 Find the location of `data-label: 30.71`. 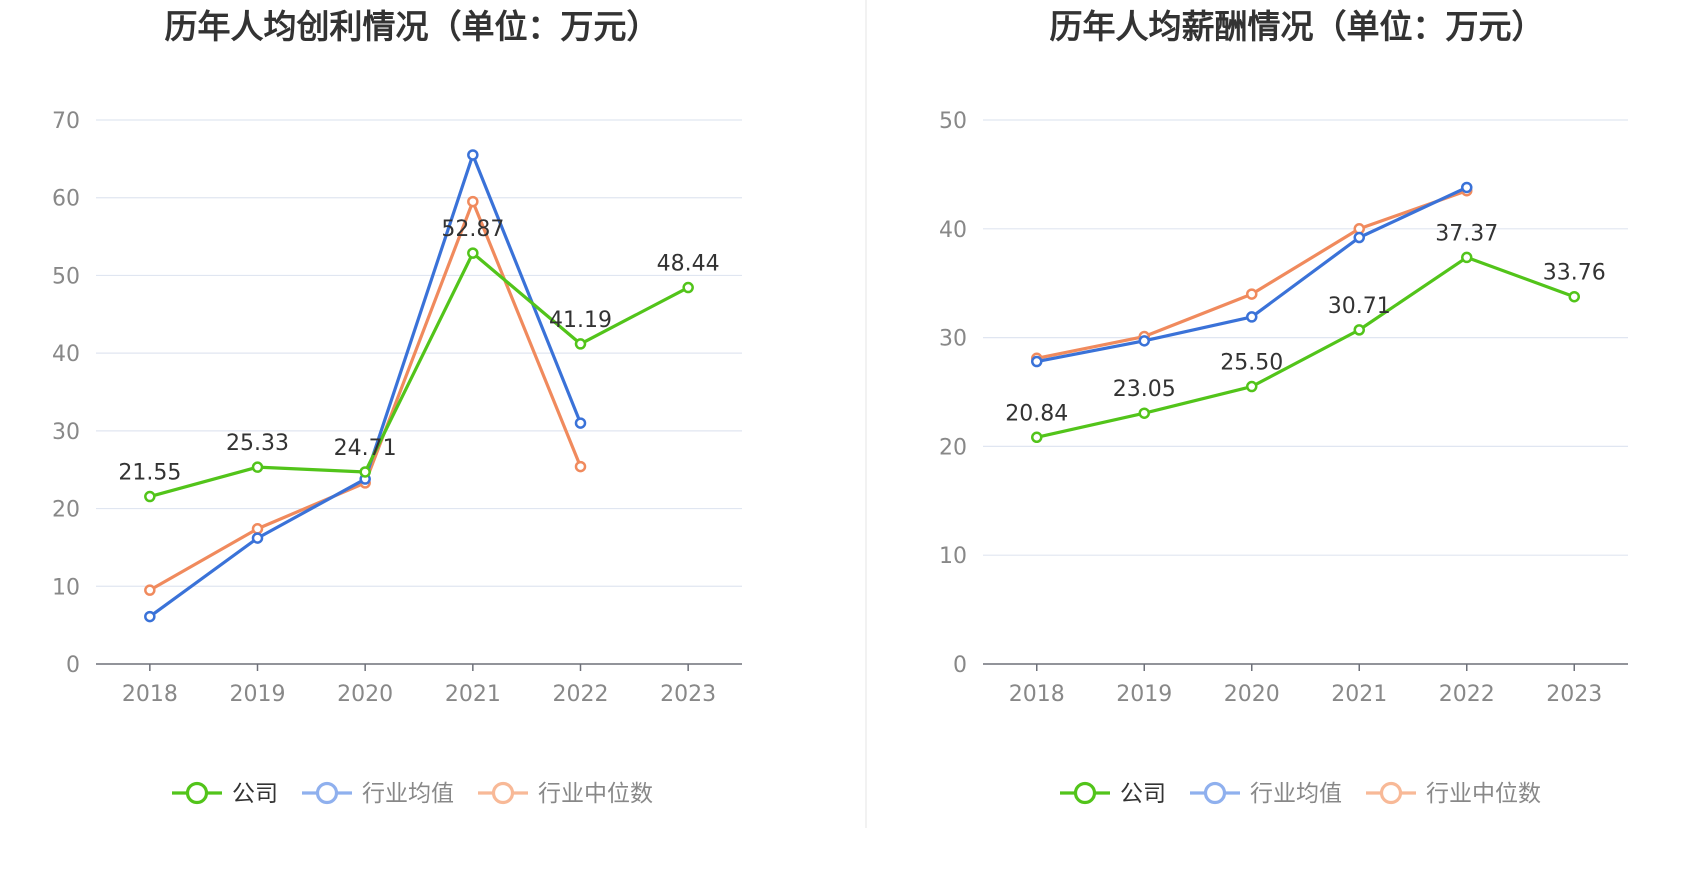

data-label: 30.71 is located at coordinates (1359, 306).